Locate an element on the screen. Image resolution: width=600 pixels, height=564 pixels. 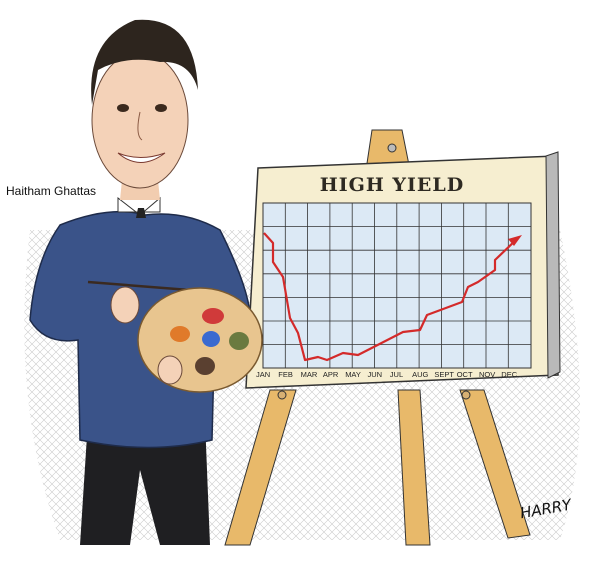
month-labels: JAN FEB MAR APR MAY JUN JUL AUG SEPT OCT NOV DEC is located at coordinates (387, 374).